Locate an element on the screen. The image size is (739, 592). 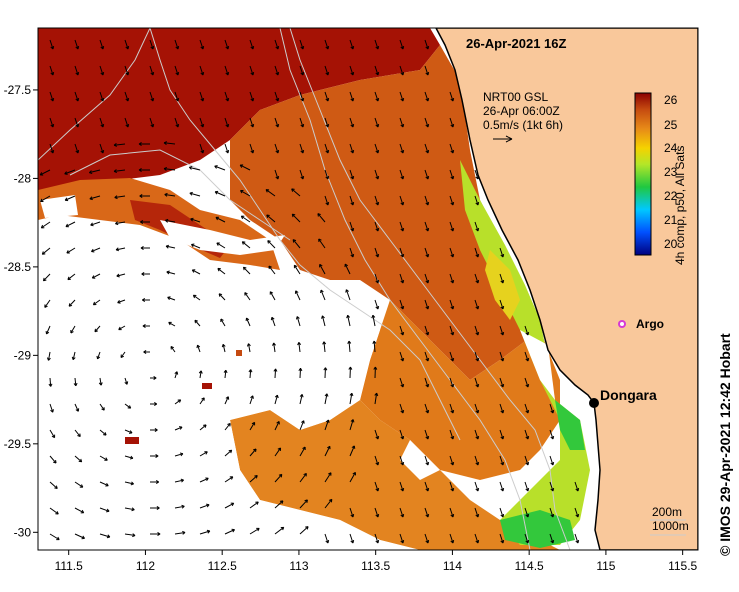
sst-yellow-patch is located at coordinates (502, 285).